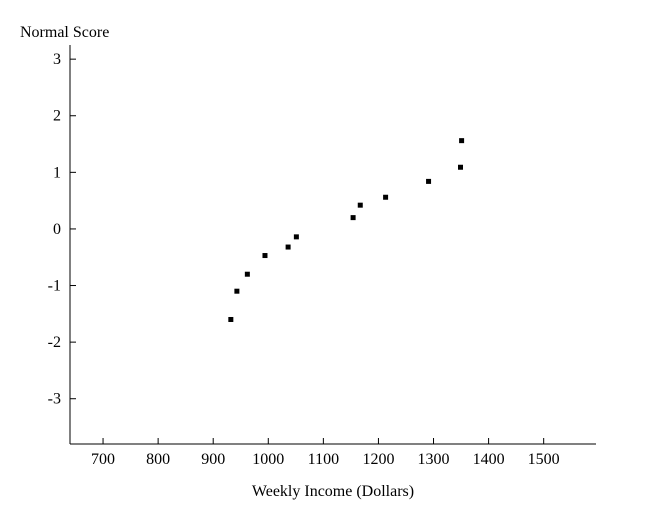  What do you see at coordinates (333, 491) in the screenshot?
I see `x-axis-title: Weekly Income (Dollars)` at bounding box center [333, 491].